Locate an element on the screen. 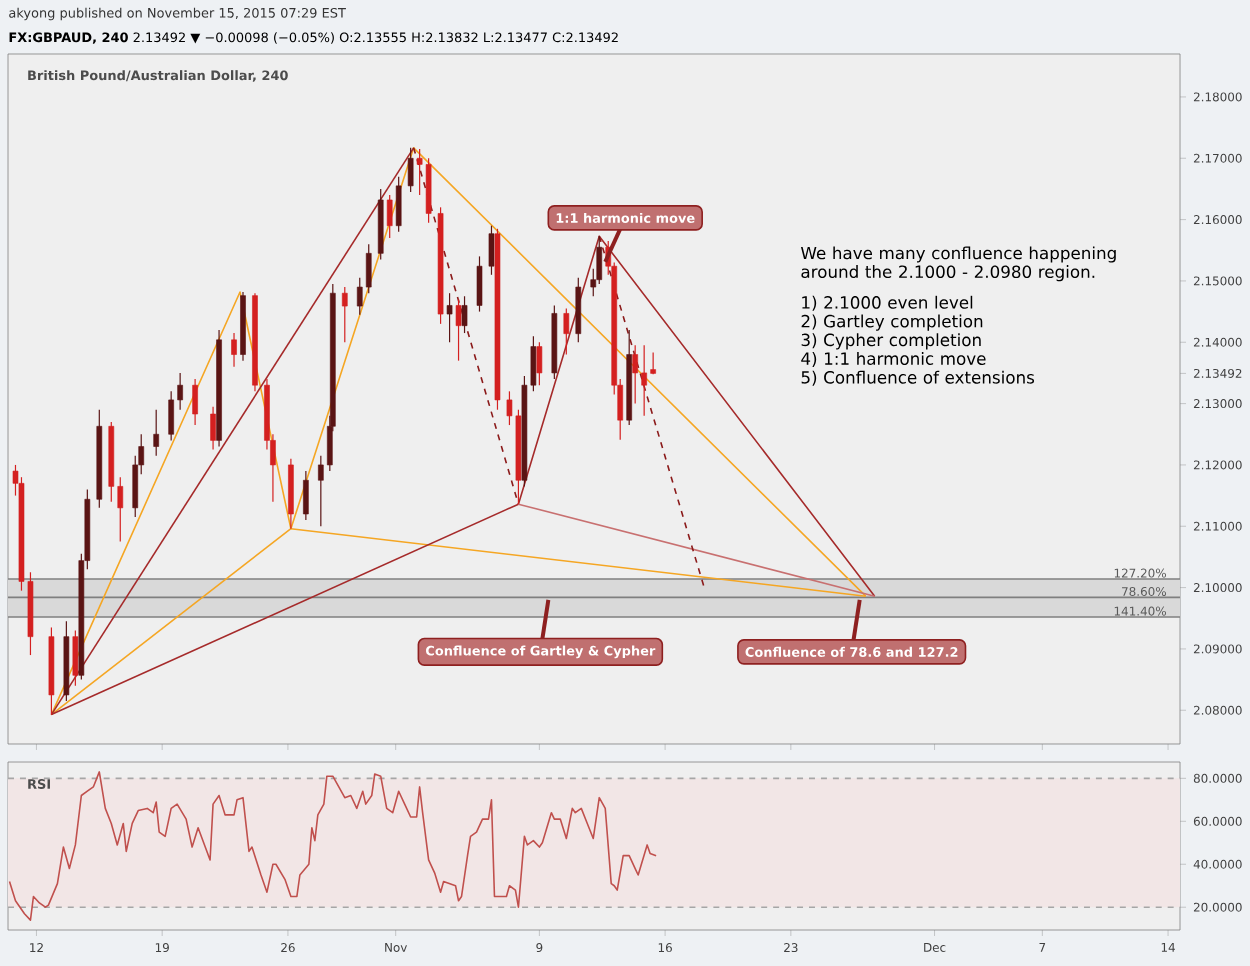 The image size is (1250, 966). annotation: 1) 2.1000 even level is located at coordinates (887, 303).